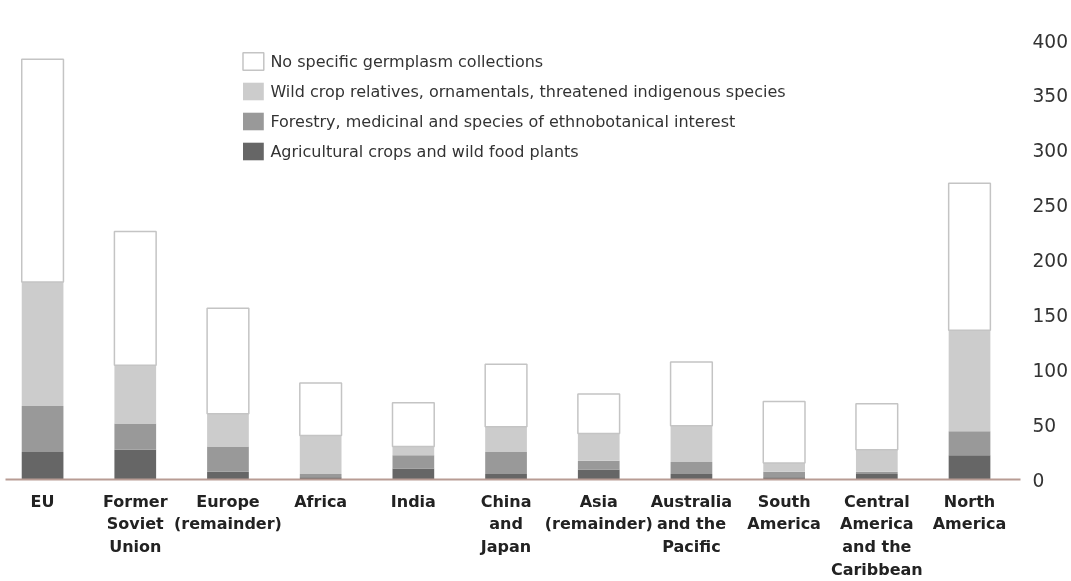 The image size is (1071, 581). Describe the element at coordinates (321, 501) in the screenshot. I see `x-tick-label: Africa` at that location.